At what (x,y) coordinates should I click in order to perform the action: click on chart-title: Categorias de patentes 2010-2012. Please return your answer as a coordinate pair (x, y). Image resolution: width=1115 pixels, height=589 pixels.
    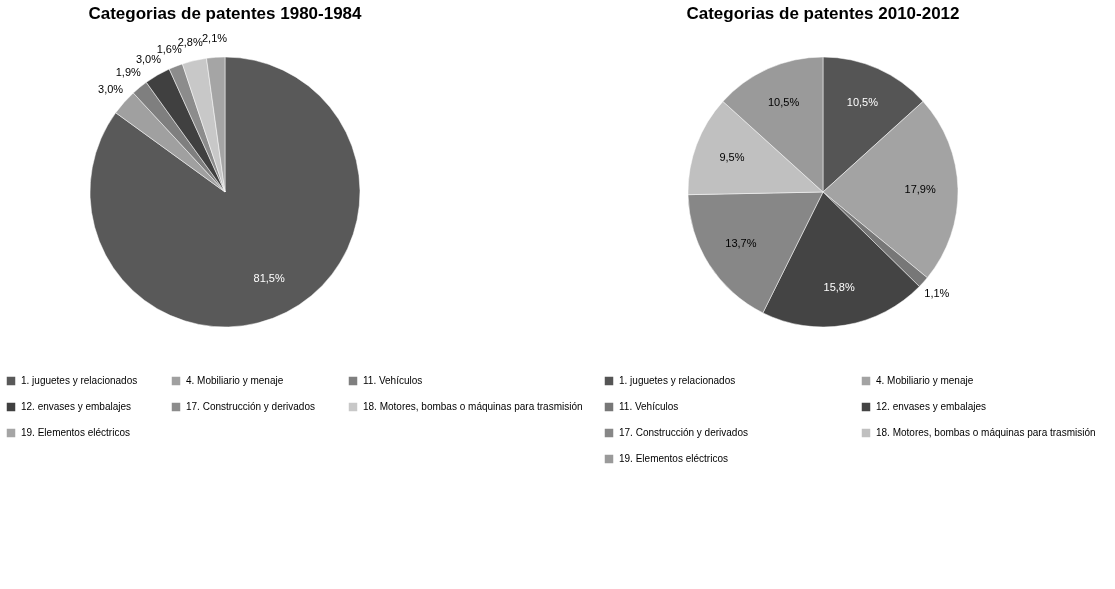
    Looking at the image, I should click on (823, 13).